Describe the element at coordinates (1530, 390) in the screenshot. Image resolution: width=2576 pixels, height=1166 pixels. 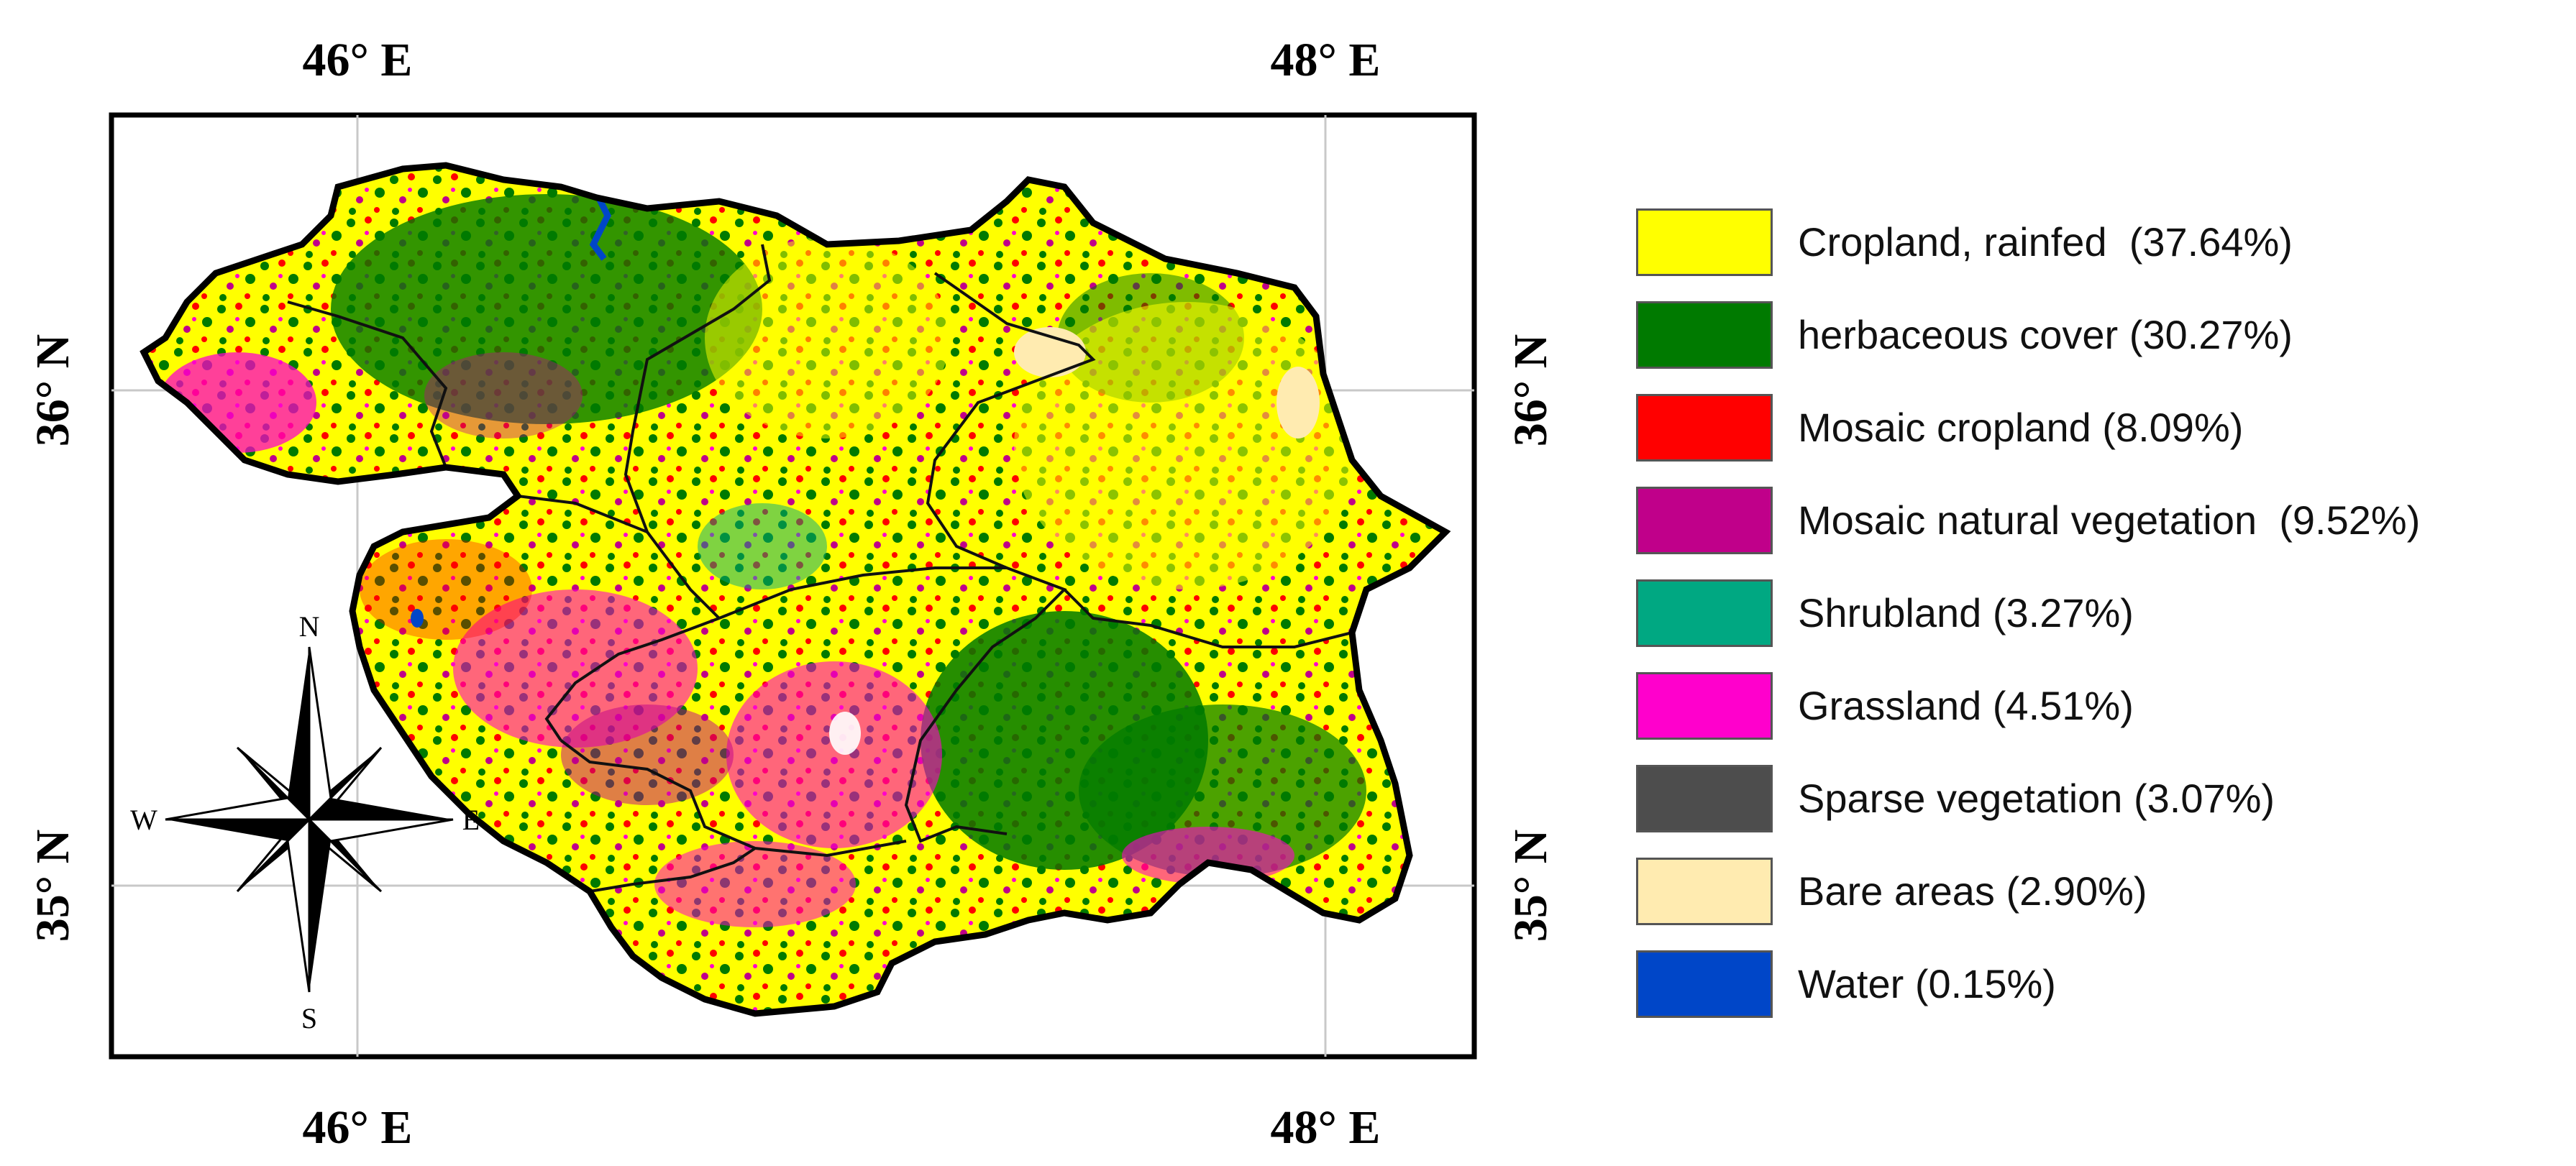
I see `right-lat-label-36: 36° N` at that location.